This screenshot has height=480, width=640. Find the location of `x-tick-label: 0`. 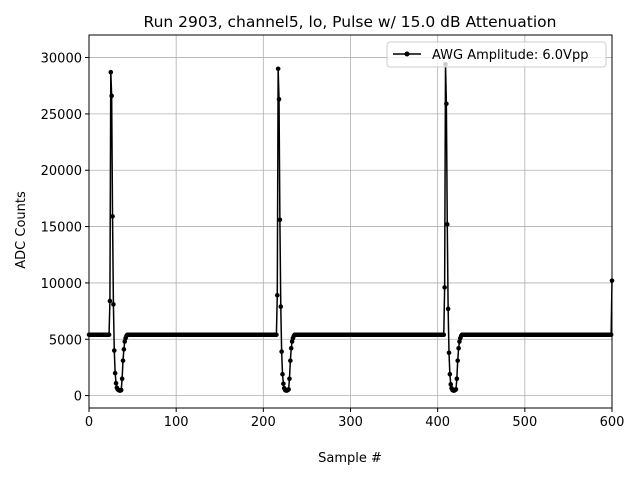

x-tick-label: 0 is located at coordinates (89, 422).